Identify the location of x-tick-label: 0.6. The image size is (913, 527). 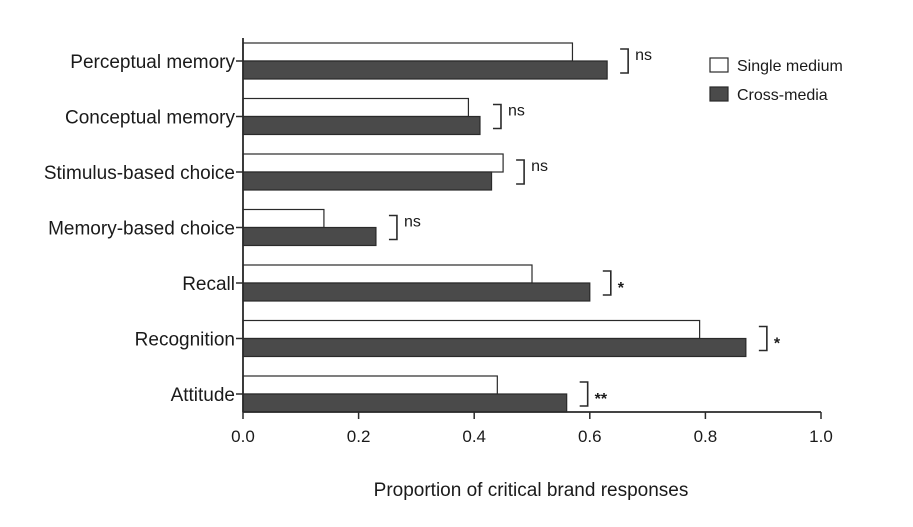
(590, 436).